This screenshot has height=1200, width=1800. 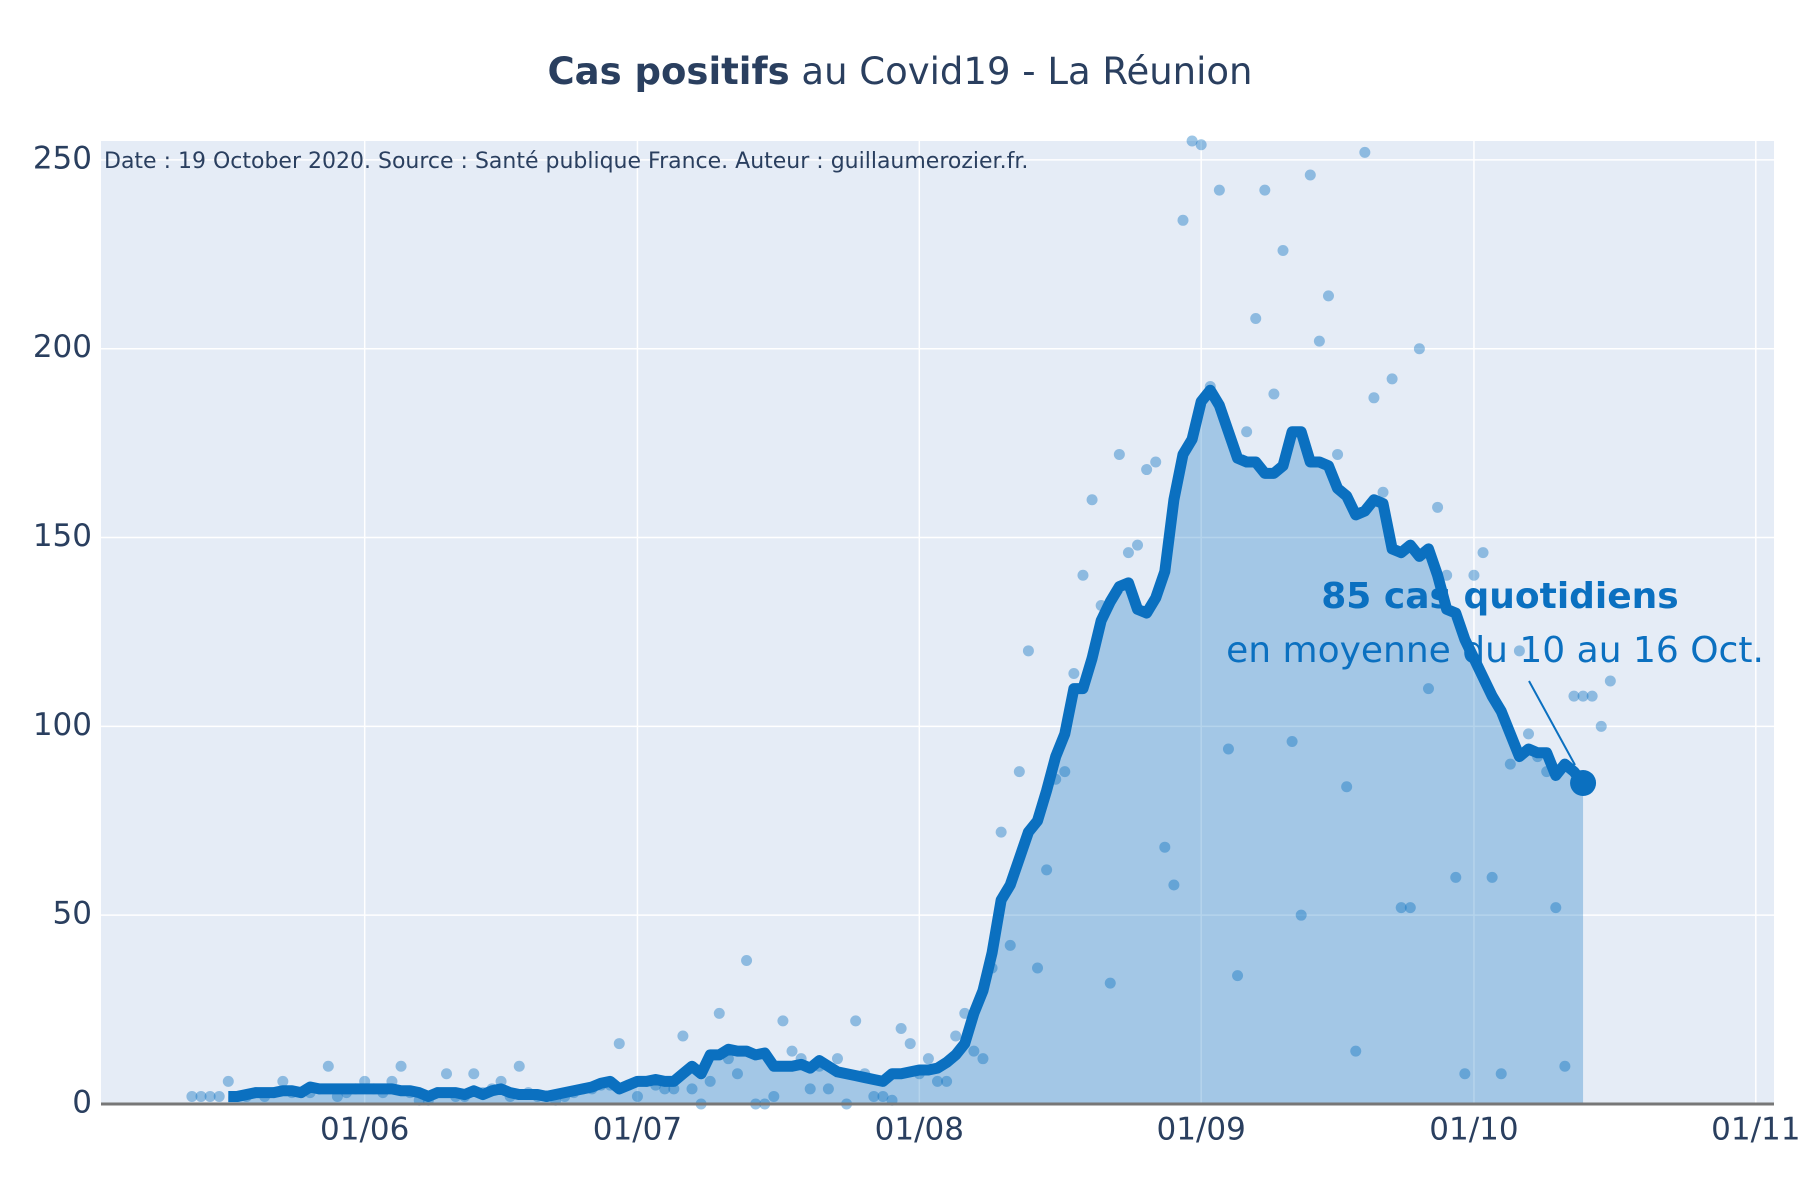 I want to click on x-tick-label: 01/10, so click(x=1473, y=1130).